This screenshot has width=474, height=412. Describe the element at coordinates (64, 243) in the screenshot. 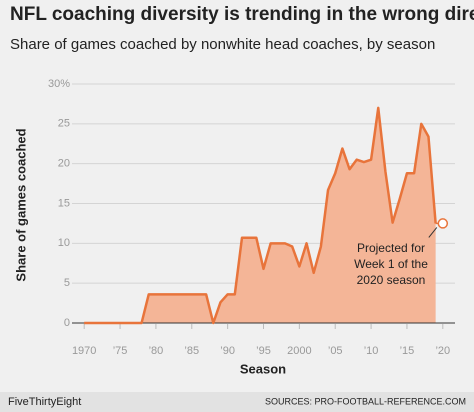

I see `y-tick-label: 10` at that location.